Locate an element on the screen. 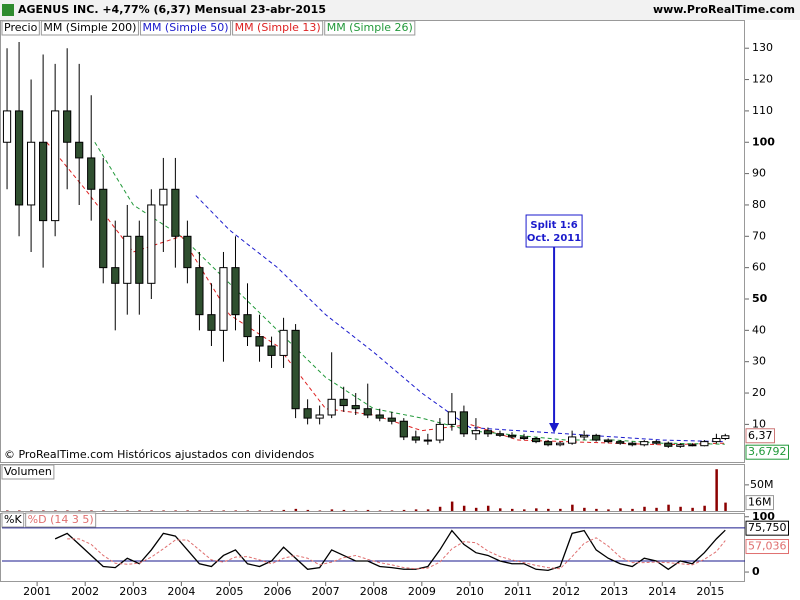 This screenshot has height=600, width=800. header-site: www.ProRealTime.com is located at coordinates (724, 9).